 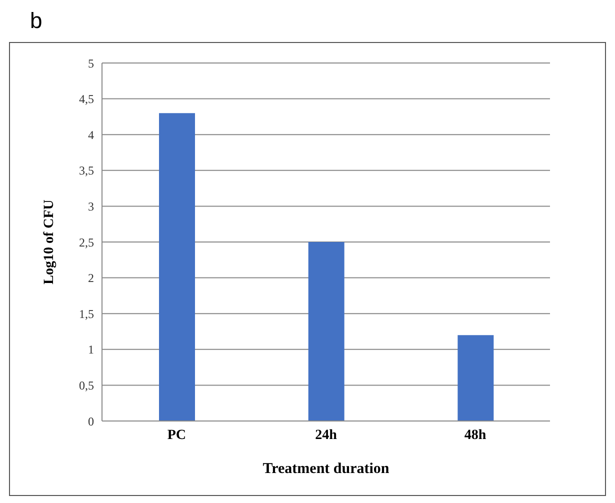 I want to click on x-tick-label: 24h, so click(x=326, y=435).